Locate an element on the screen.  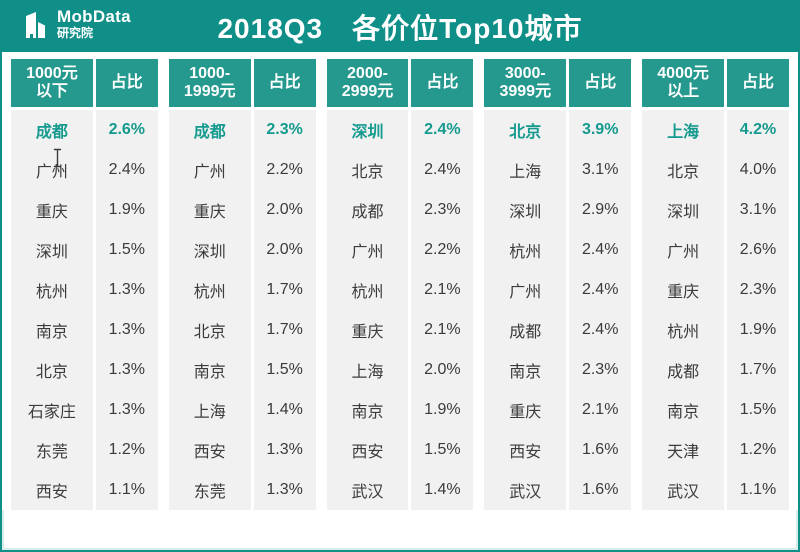
share-cell: 2.9% is located at coordinates (600, 210).